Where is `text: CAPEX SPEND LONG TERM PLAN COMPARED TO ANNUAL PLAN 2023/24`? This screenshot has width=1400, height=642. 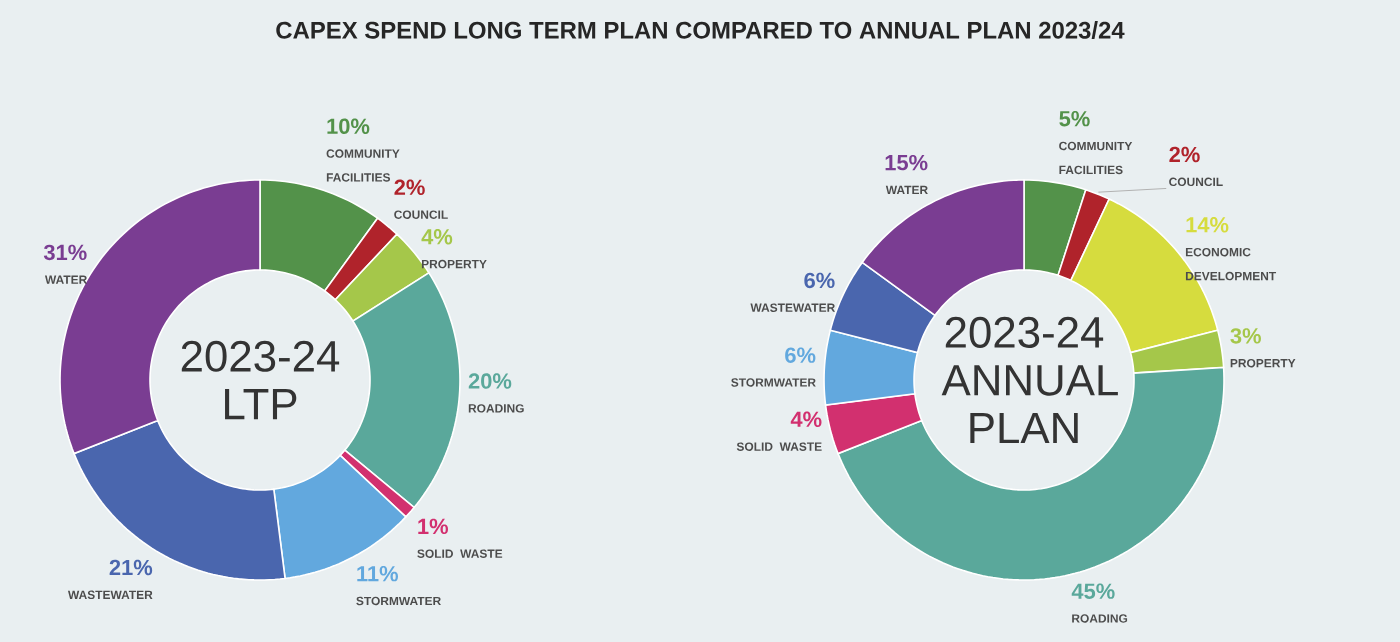
text: CAPEX SPEND LONG TERM PLAN COMPARED TO ANNUAL PLAN 2023/24 is located at coordinates (700, 30).